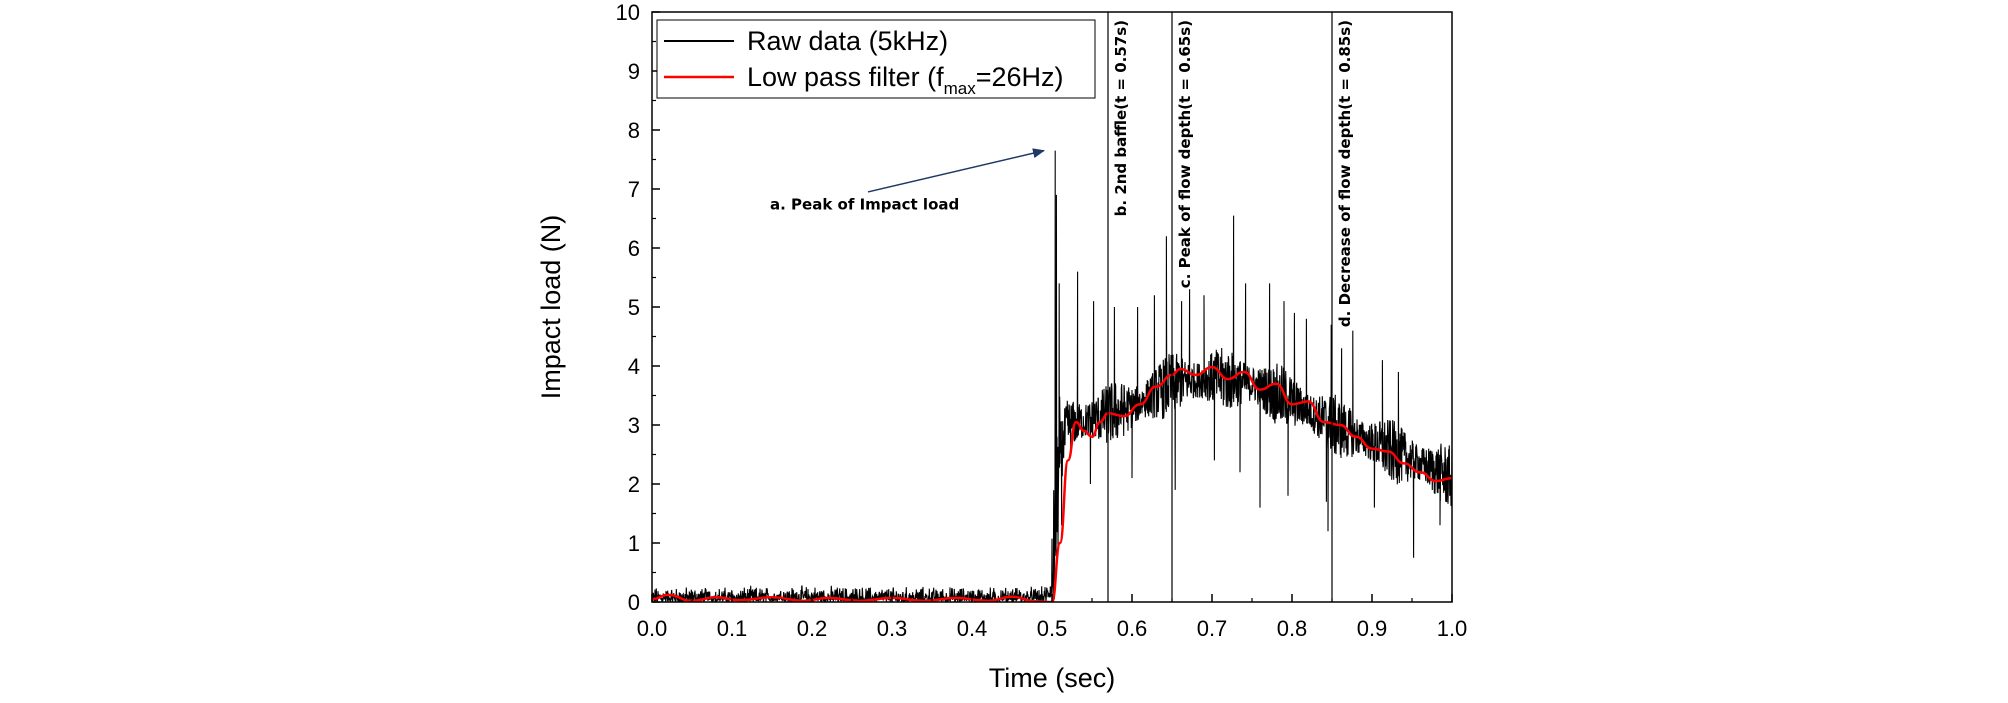 Image resolution: width=2008 pixels, height=703 pixels. Describe the element at coordinates (845, 77) in the screenshot. I see `legend-label-lpf-main: Low pass filter (f` at that location.